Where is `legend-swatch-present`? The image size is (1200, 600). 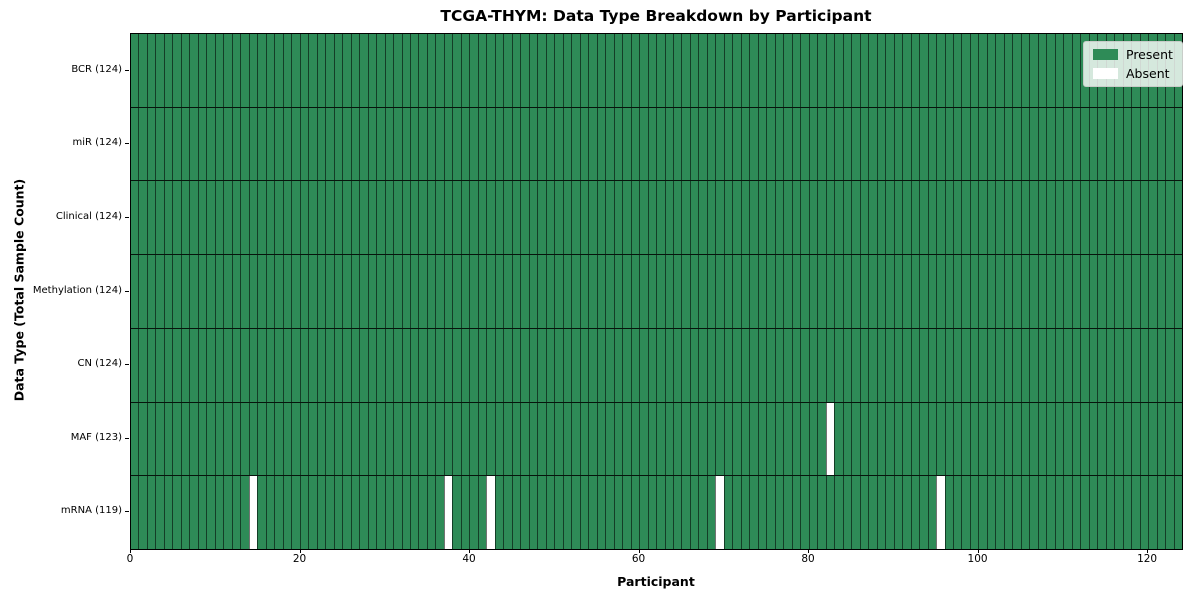 legend-swatch-present is located at coordinates (1105, 54).